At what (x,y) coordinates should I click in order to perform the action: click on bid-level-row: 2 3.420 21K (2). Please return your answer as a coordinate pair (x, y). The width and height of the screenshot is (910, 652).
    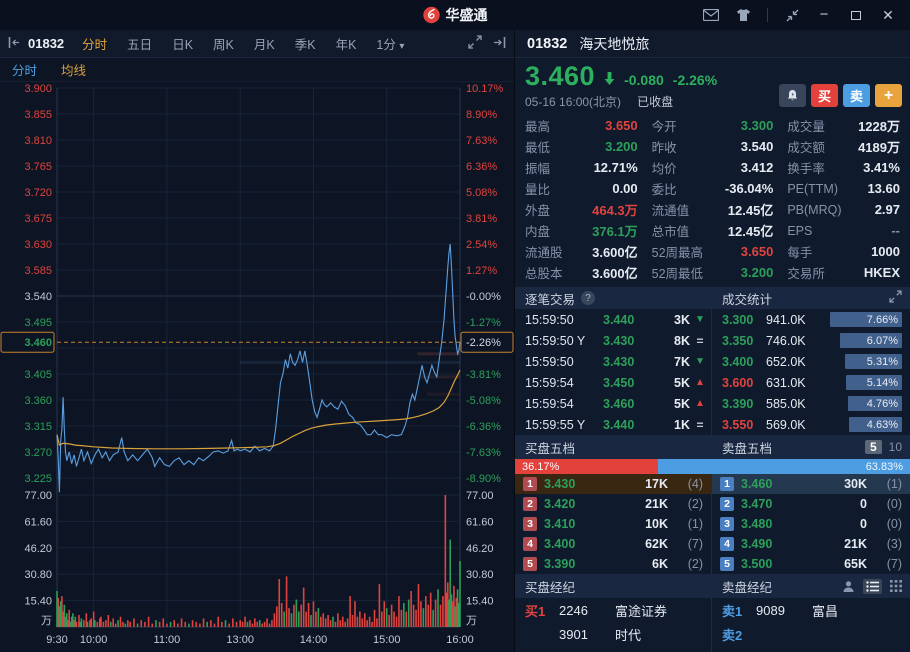
    Looking at the image, I should click on (613, 504).